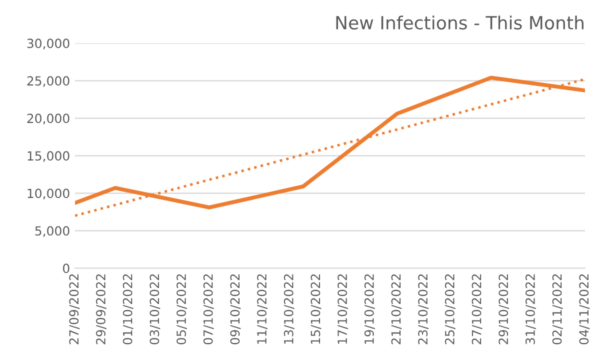 This screenshot has width=600, height=360. I want to click on x-tick-label: 29/09/2022, so click(101, 309).